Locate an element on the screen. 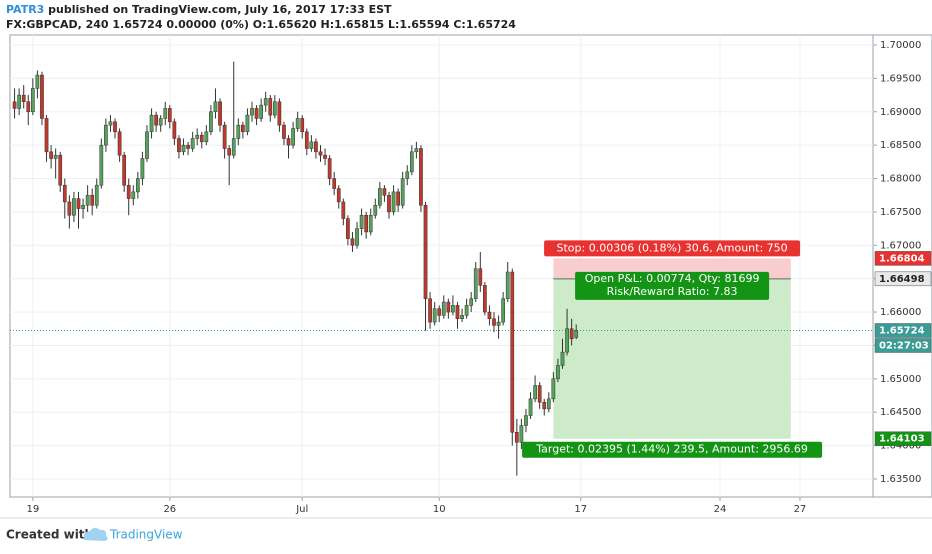 This screenshot has width=932, height=554. x-tick-label: 26 is located at coordinates (169, 509).